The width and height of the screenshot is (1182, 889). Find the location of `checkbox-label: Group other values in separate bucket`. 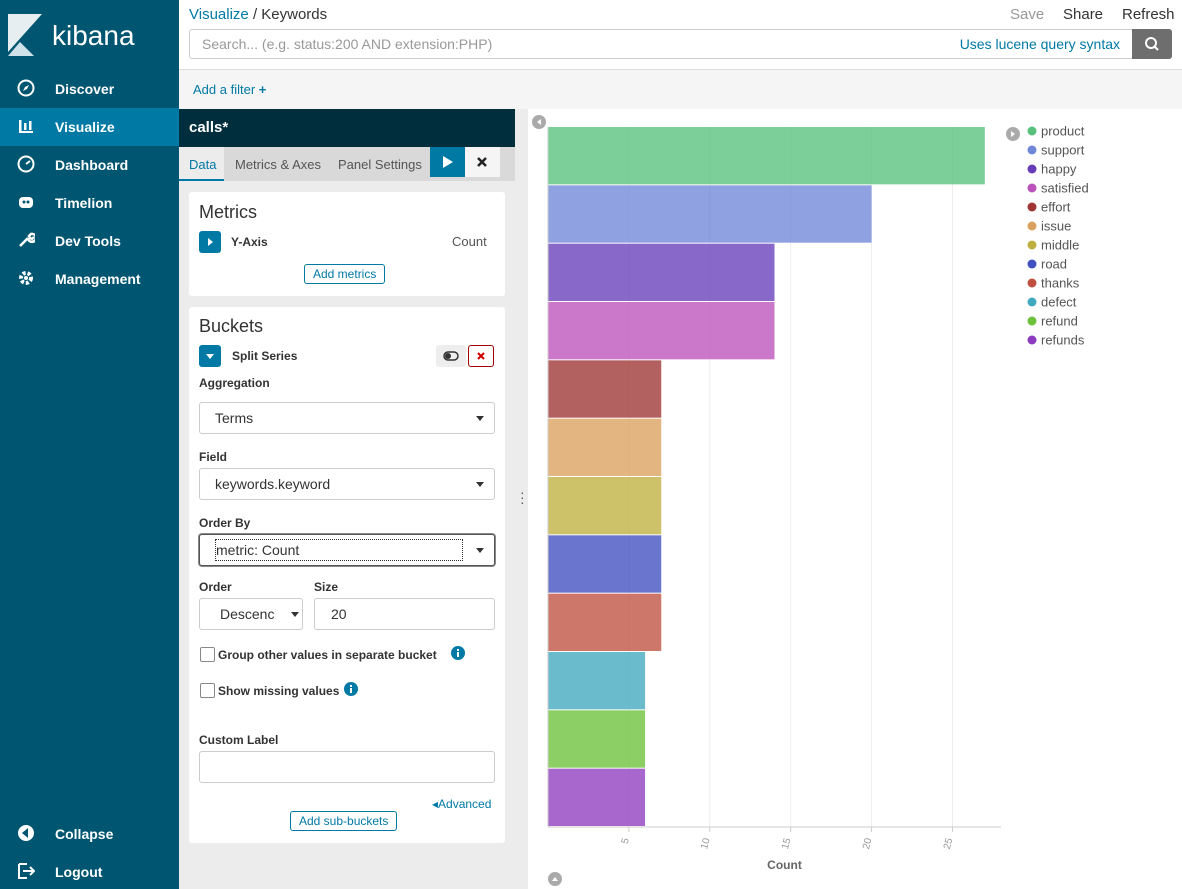

checkbox-label: Group other values in separate bucket is located at coordinates (327, 655).